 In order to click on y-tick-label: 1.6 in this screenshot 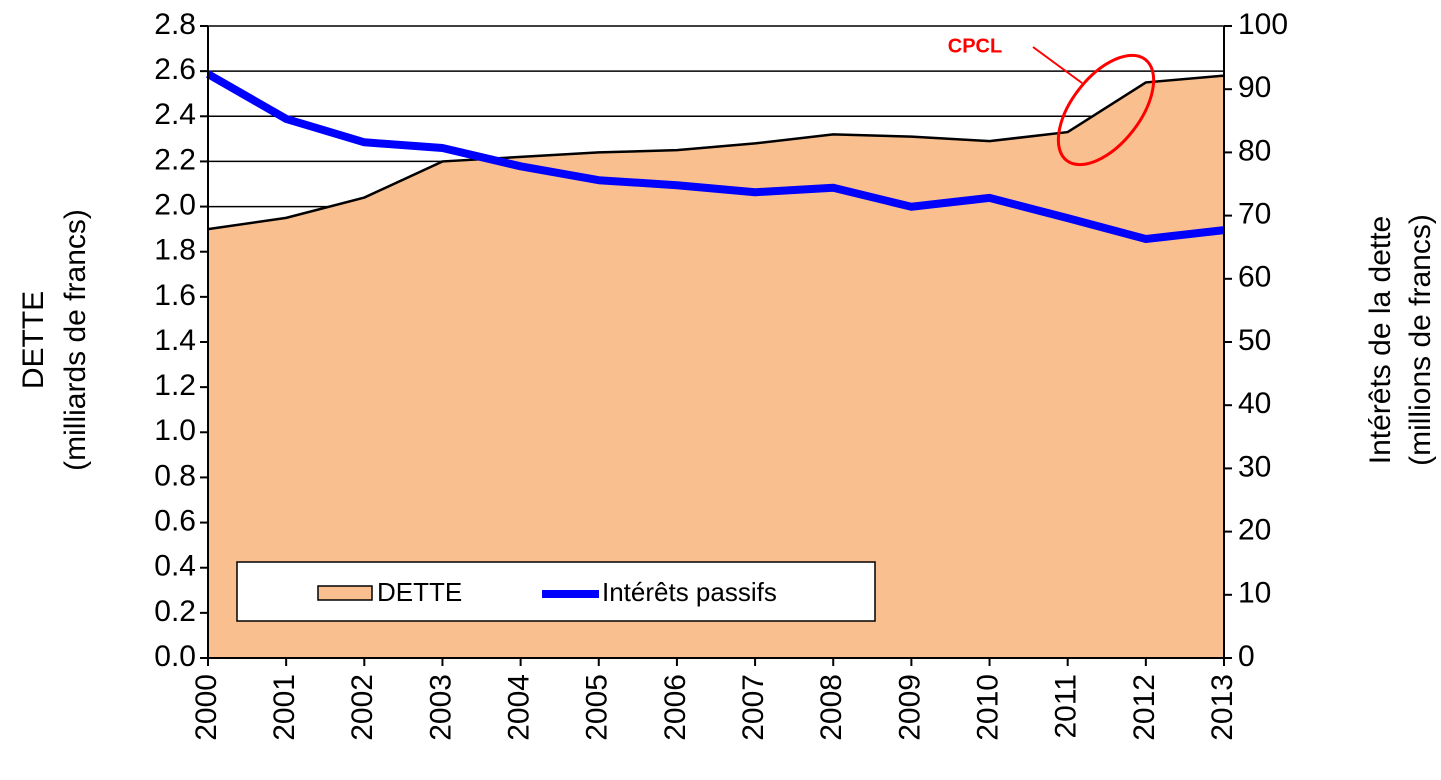, I will do `click(175, 295)`.